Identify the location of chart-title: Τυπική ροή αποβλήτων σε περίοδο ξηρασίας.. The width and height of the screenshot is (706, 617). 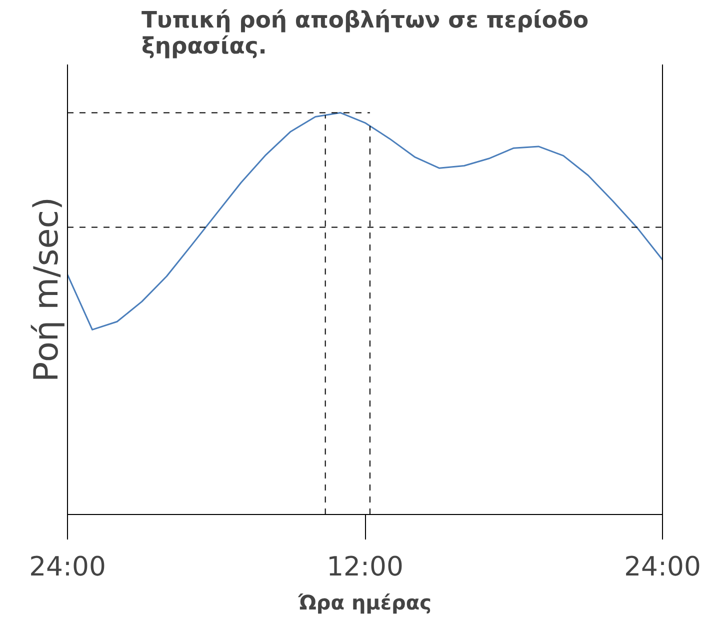
(365, 34).